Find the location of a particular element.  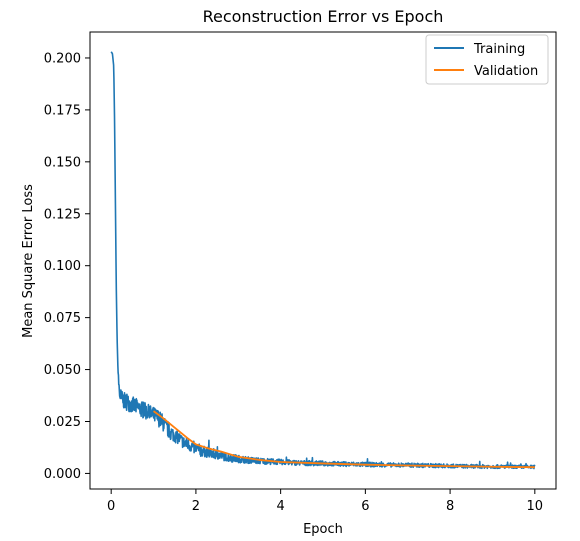

x-axis-label: Epoch is located at coordinates (323, 529).